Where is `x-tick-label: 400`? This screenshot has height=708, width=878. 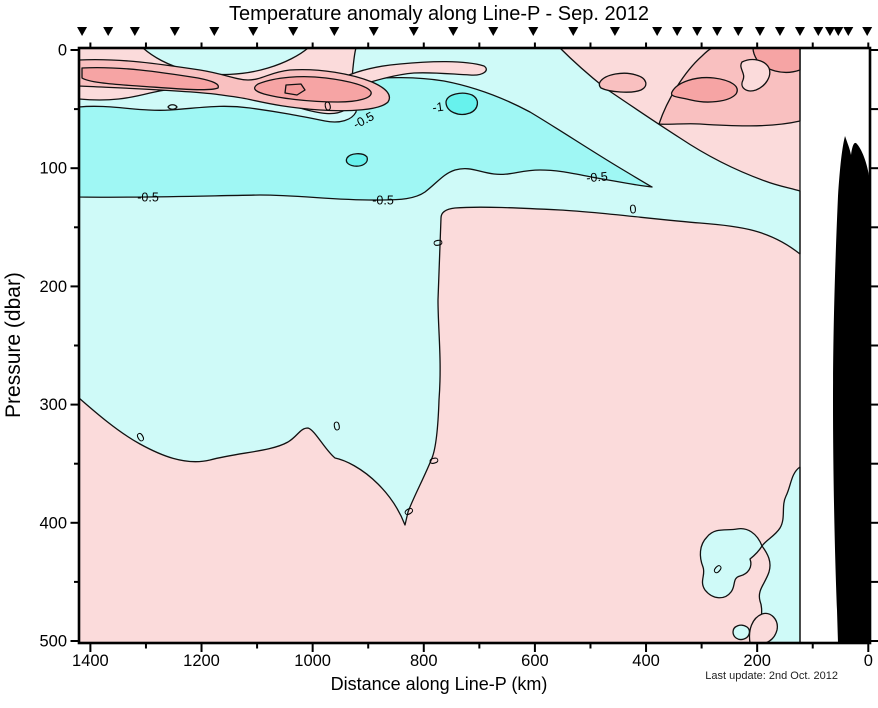
x-tick-label: 400 is located at coordinates (646, 661).